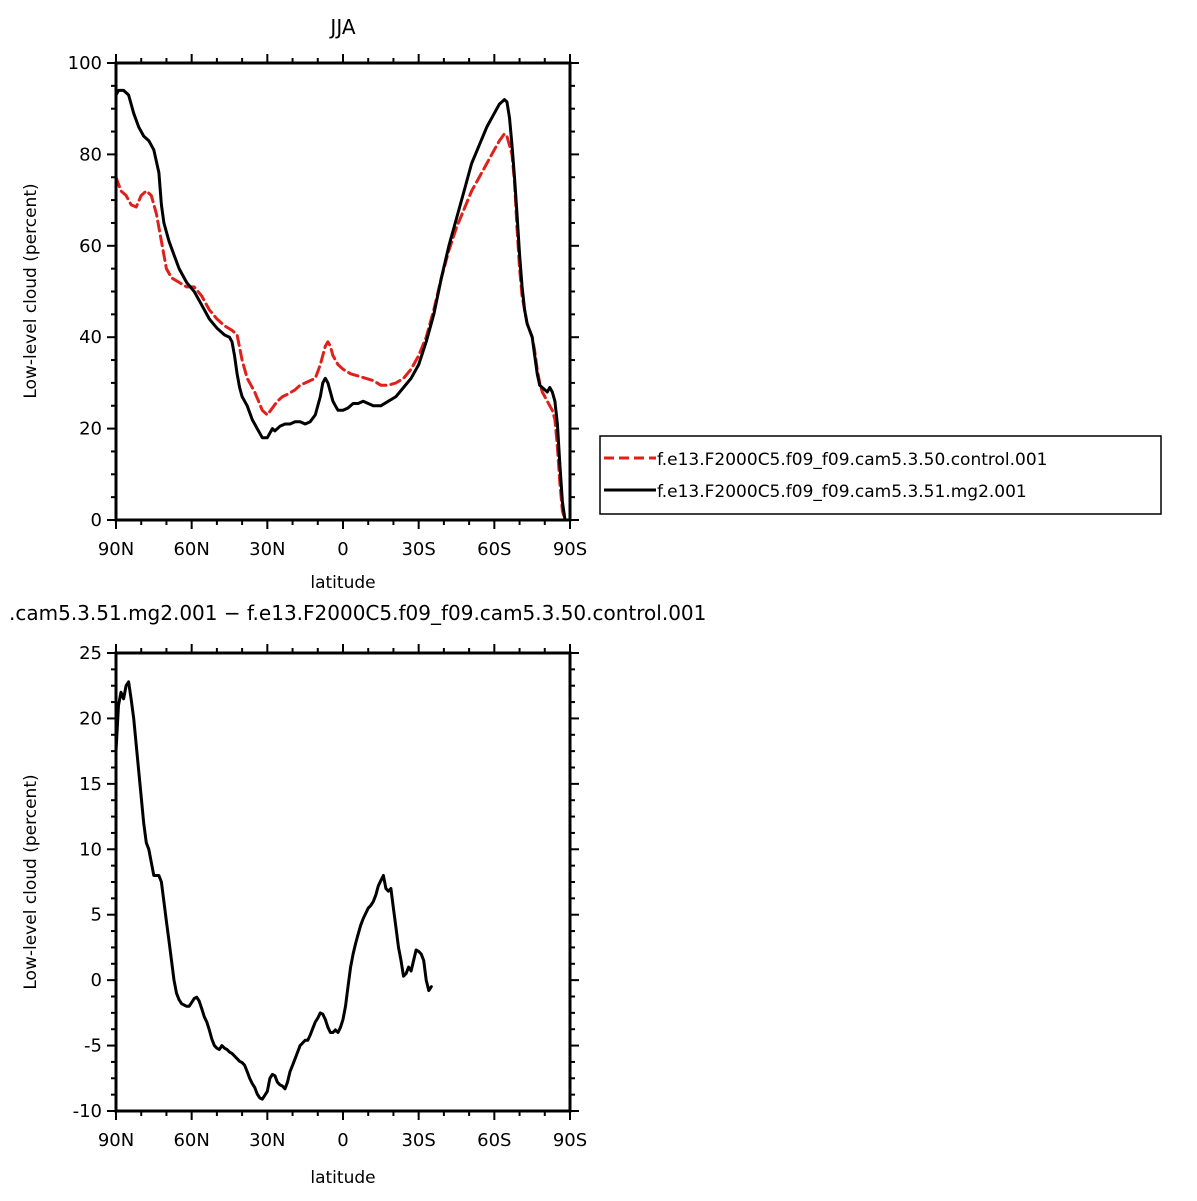 The height and width of the screenshot is (1201, 1197). I want to click on bottom-x-tick-label: 90N, so click(116, 1140).